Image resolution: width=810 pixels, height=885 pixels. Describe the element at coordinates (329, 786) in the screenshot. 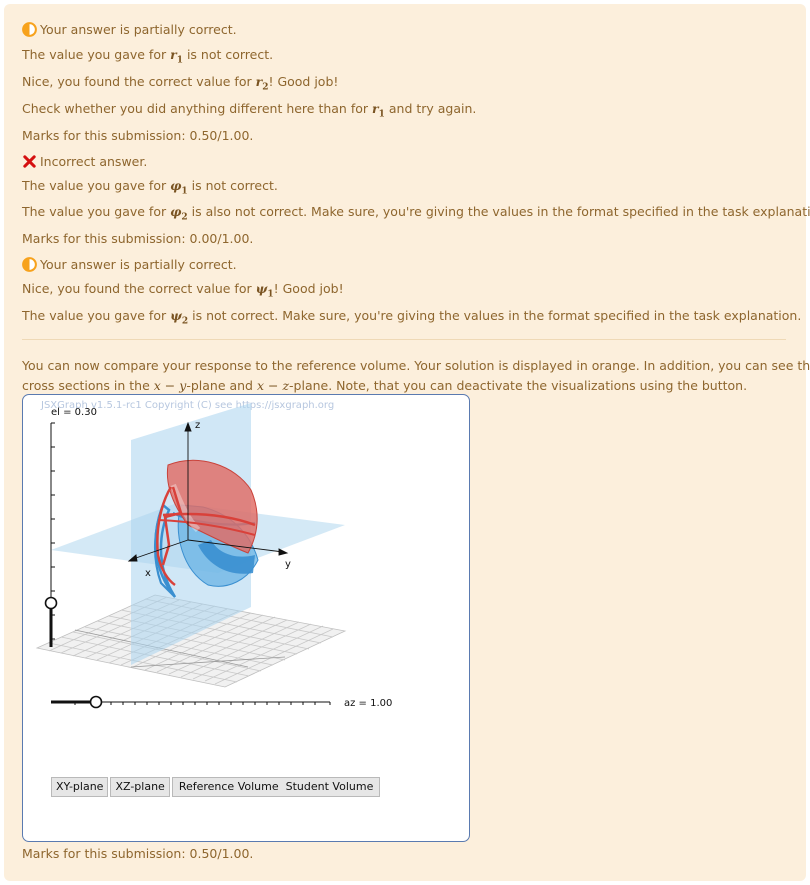

I see `student-volume-label: Student Volume` at that location.